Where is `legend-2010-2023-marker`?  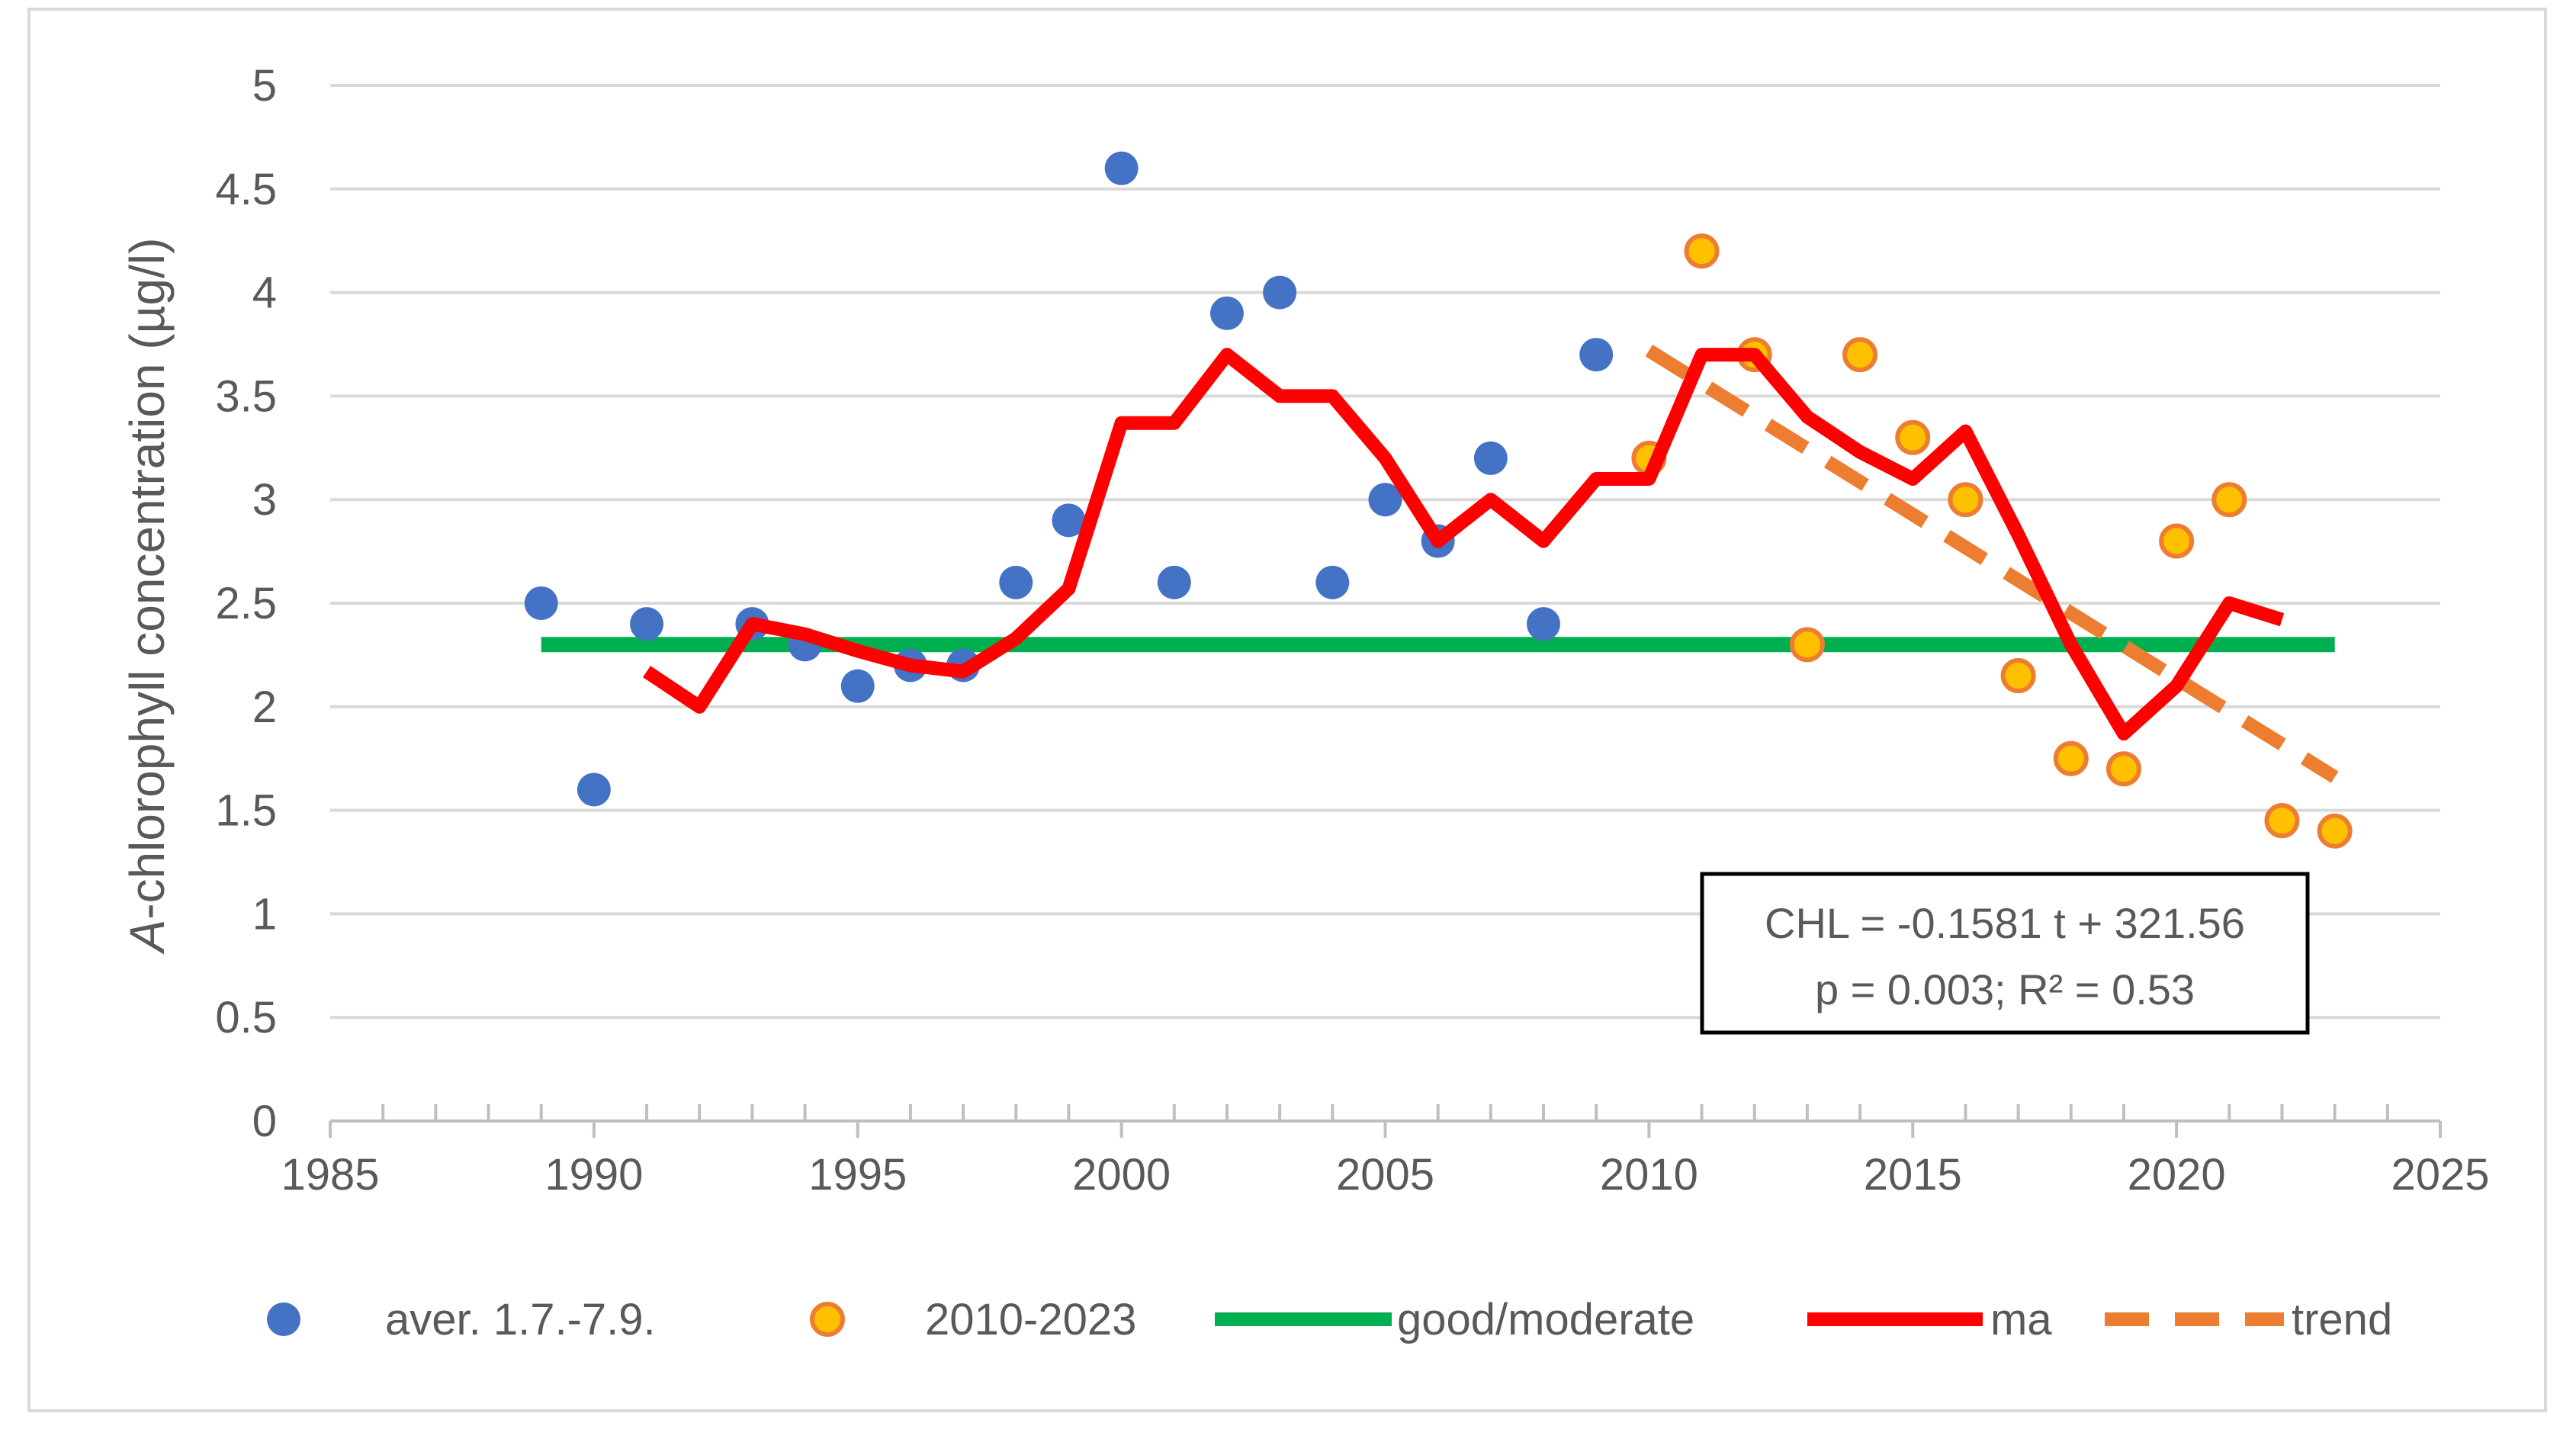
legend-2010-2023-marker is located at coordinates (827, 1319).